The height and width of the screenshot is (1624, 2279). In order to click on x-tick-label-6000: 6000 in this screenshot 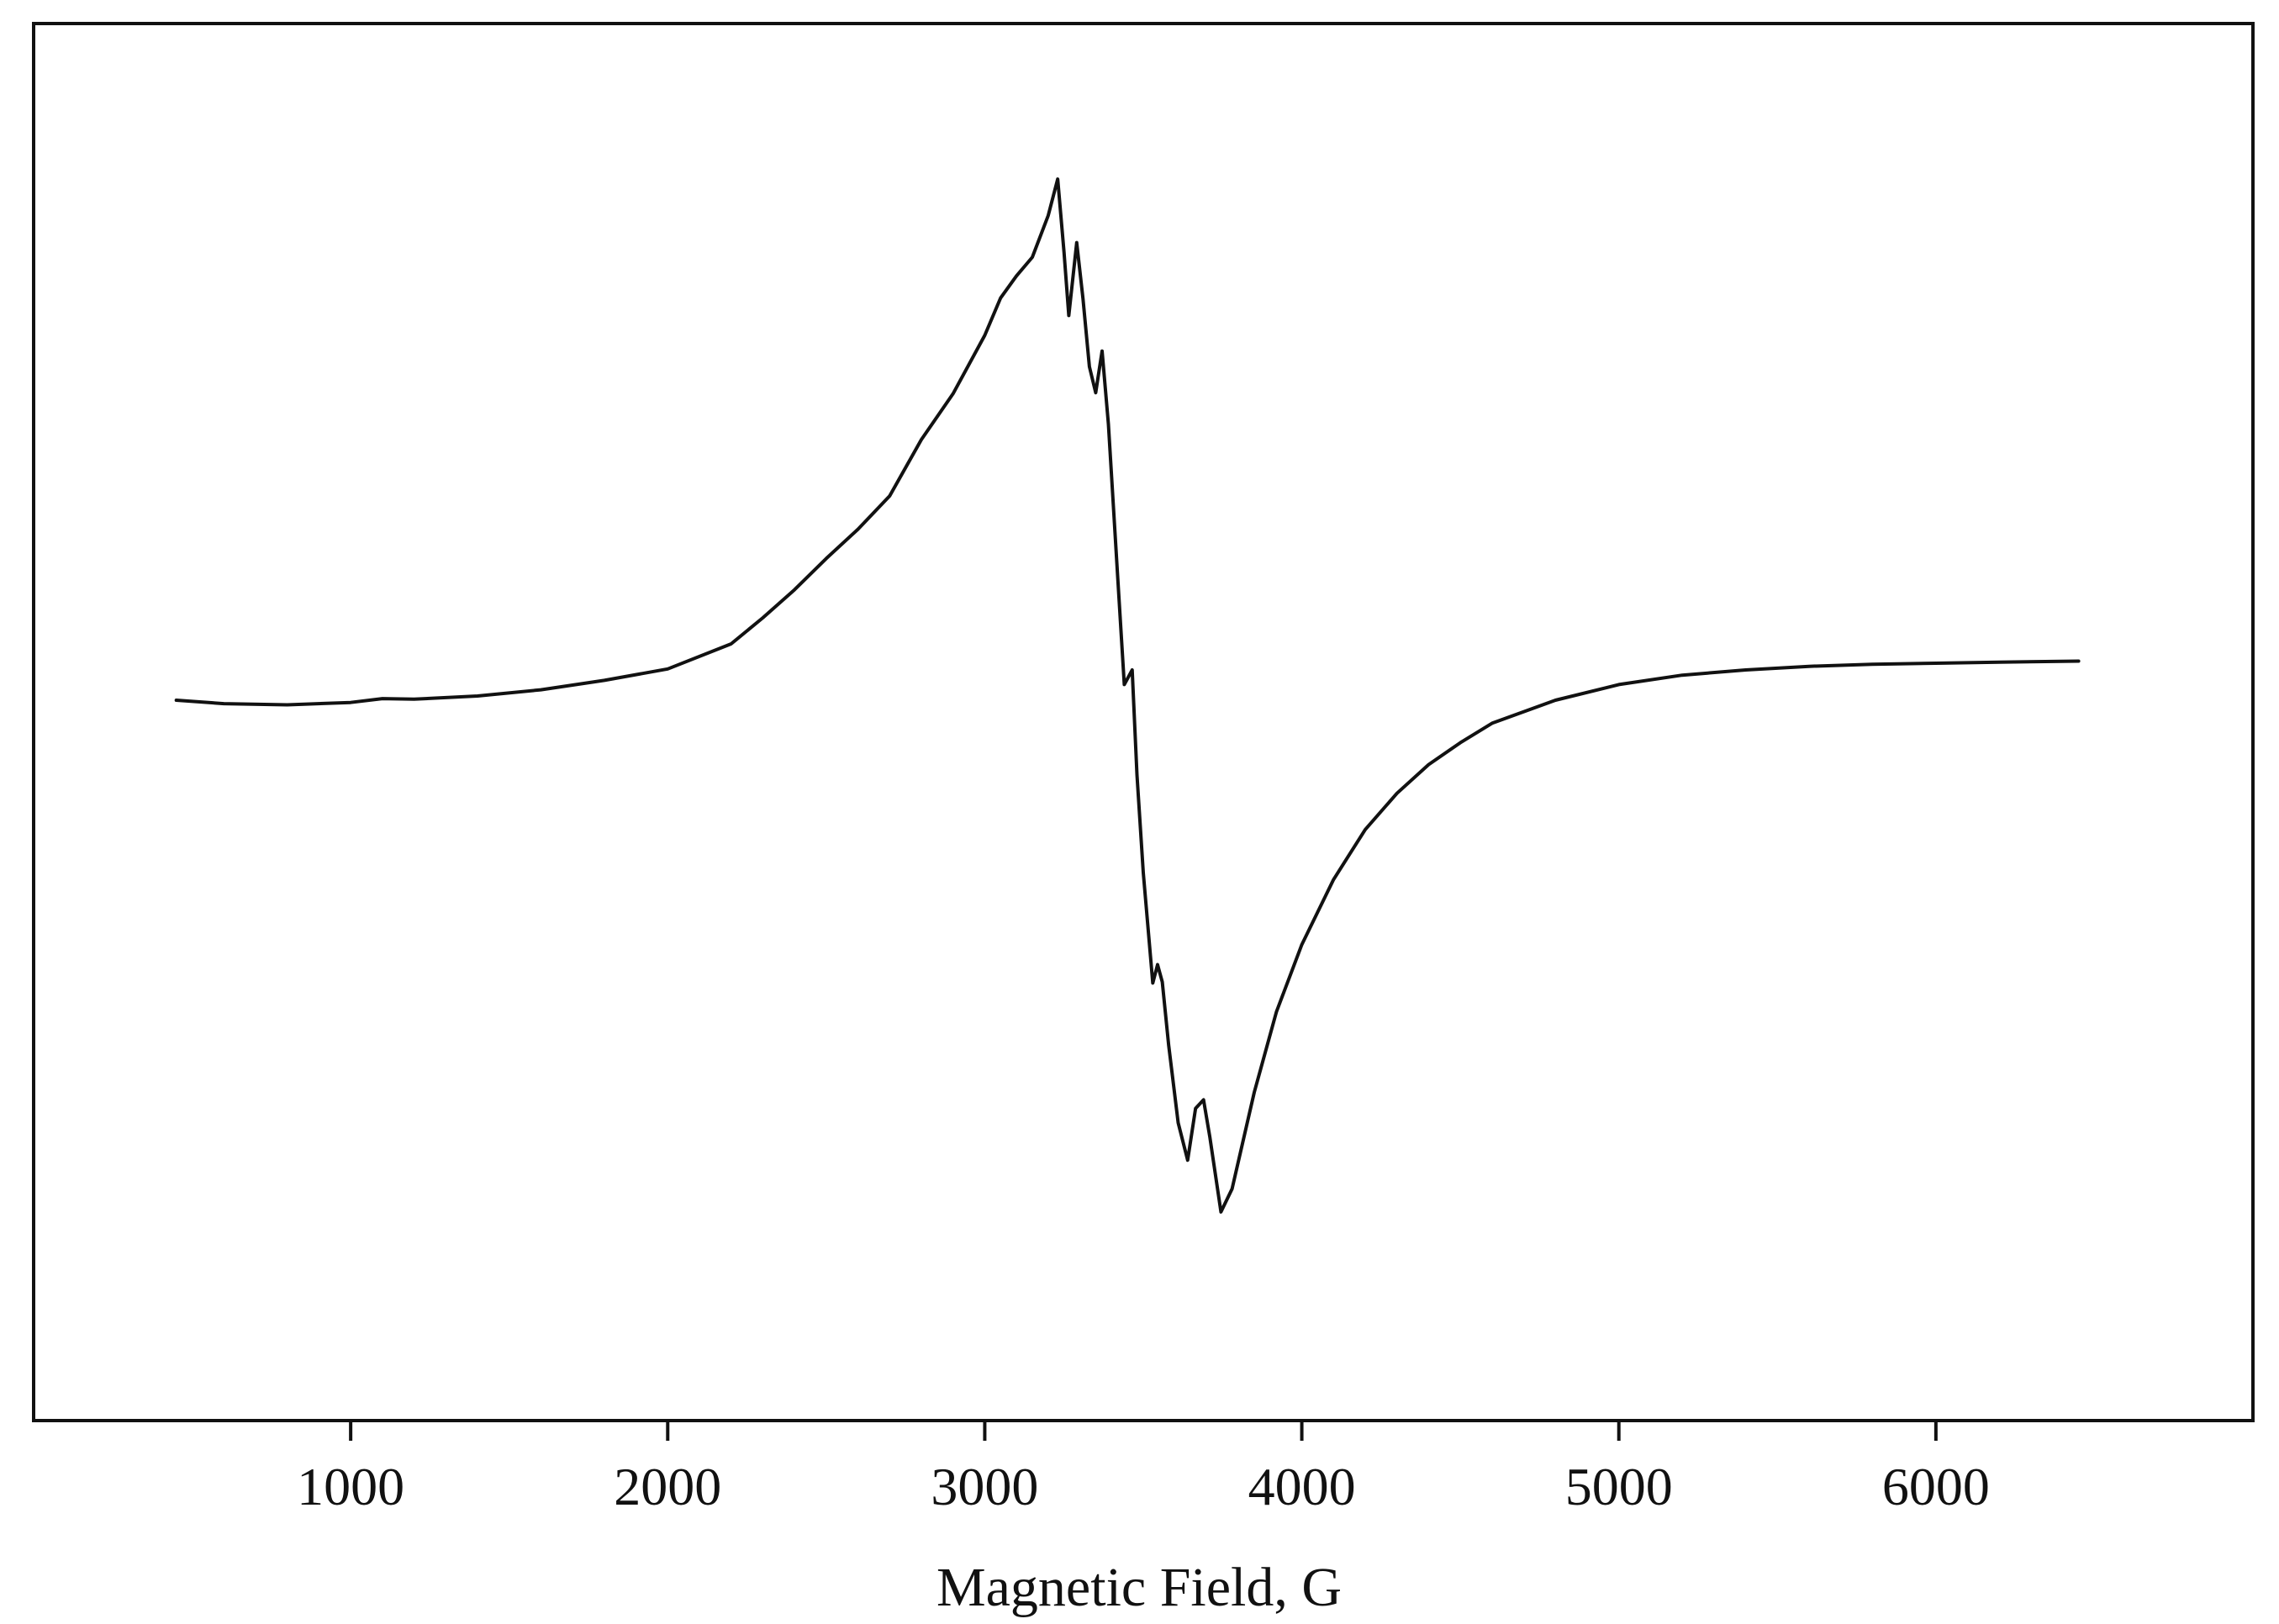, I will do `click(1936, 1486)`.